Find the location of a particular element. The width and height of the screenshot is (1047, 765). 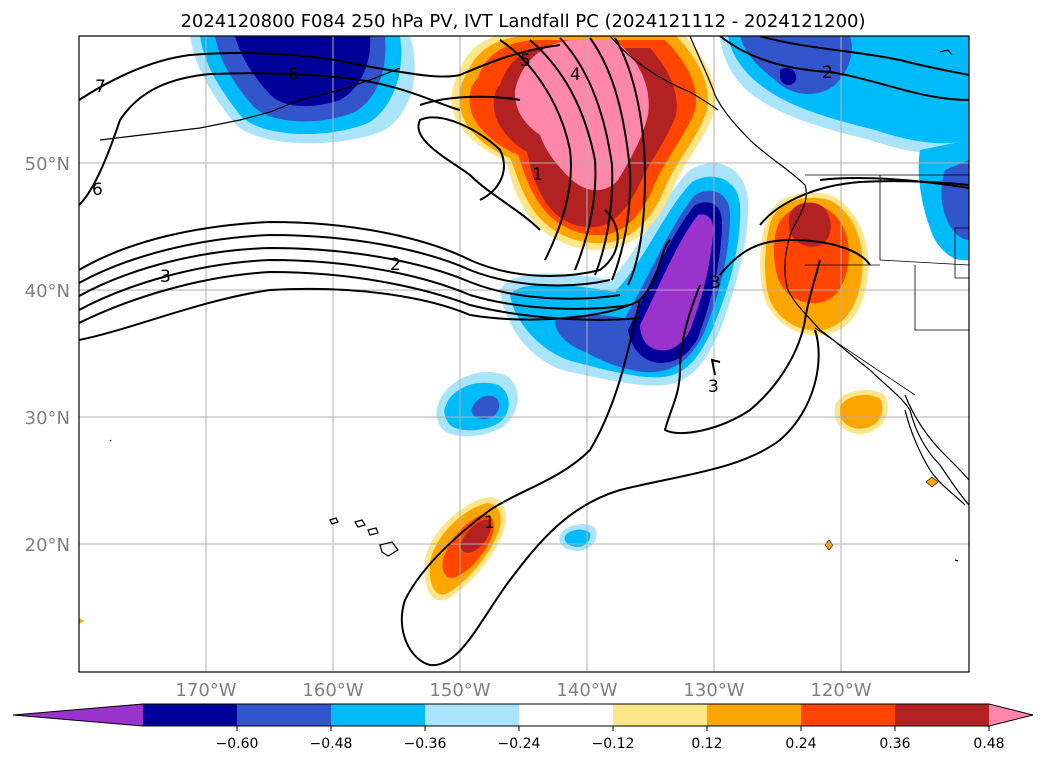

borders is located at coordinates (887, 285).